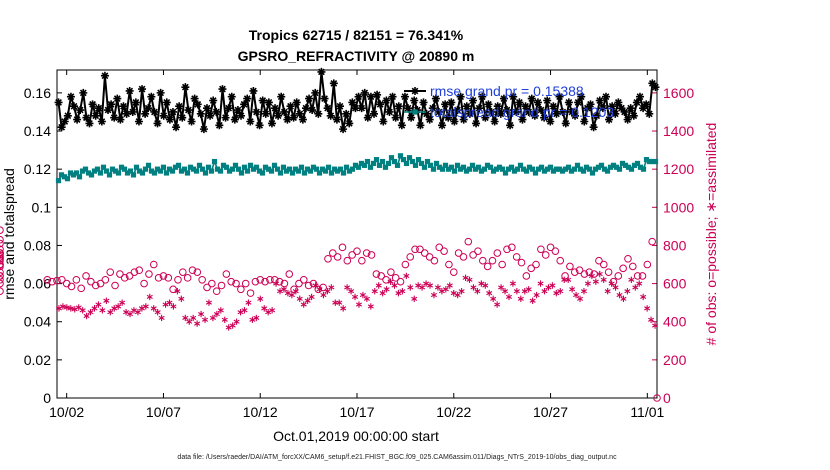 The image size is (830, 470). I want to click on y-right-tick-label: 600, so click(675, 284).